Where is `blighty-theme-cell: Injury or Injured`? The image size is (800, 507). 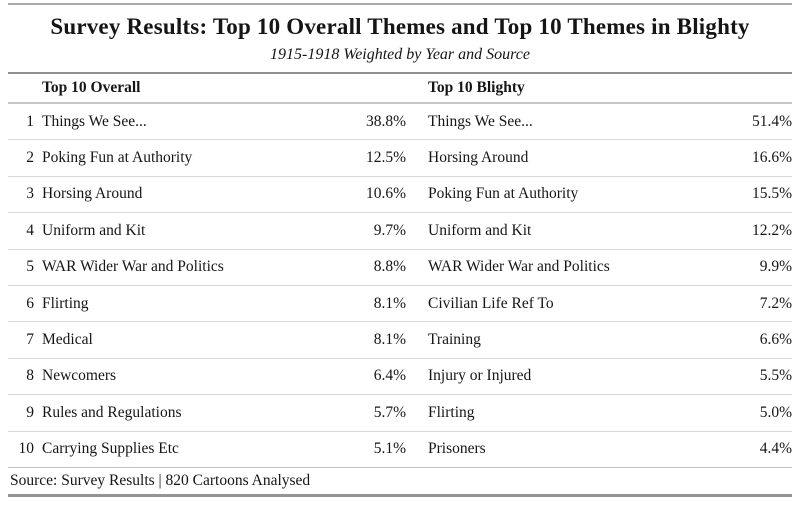
blighty-theme-cell: Injury or Injured is located at coordinates (480, 376).